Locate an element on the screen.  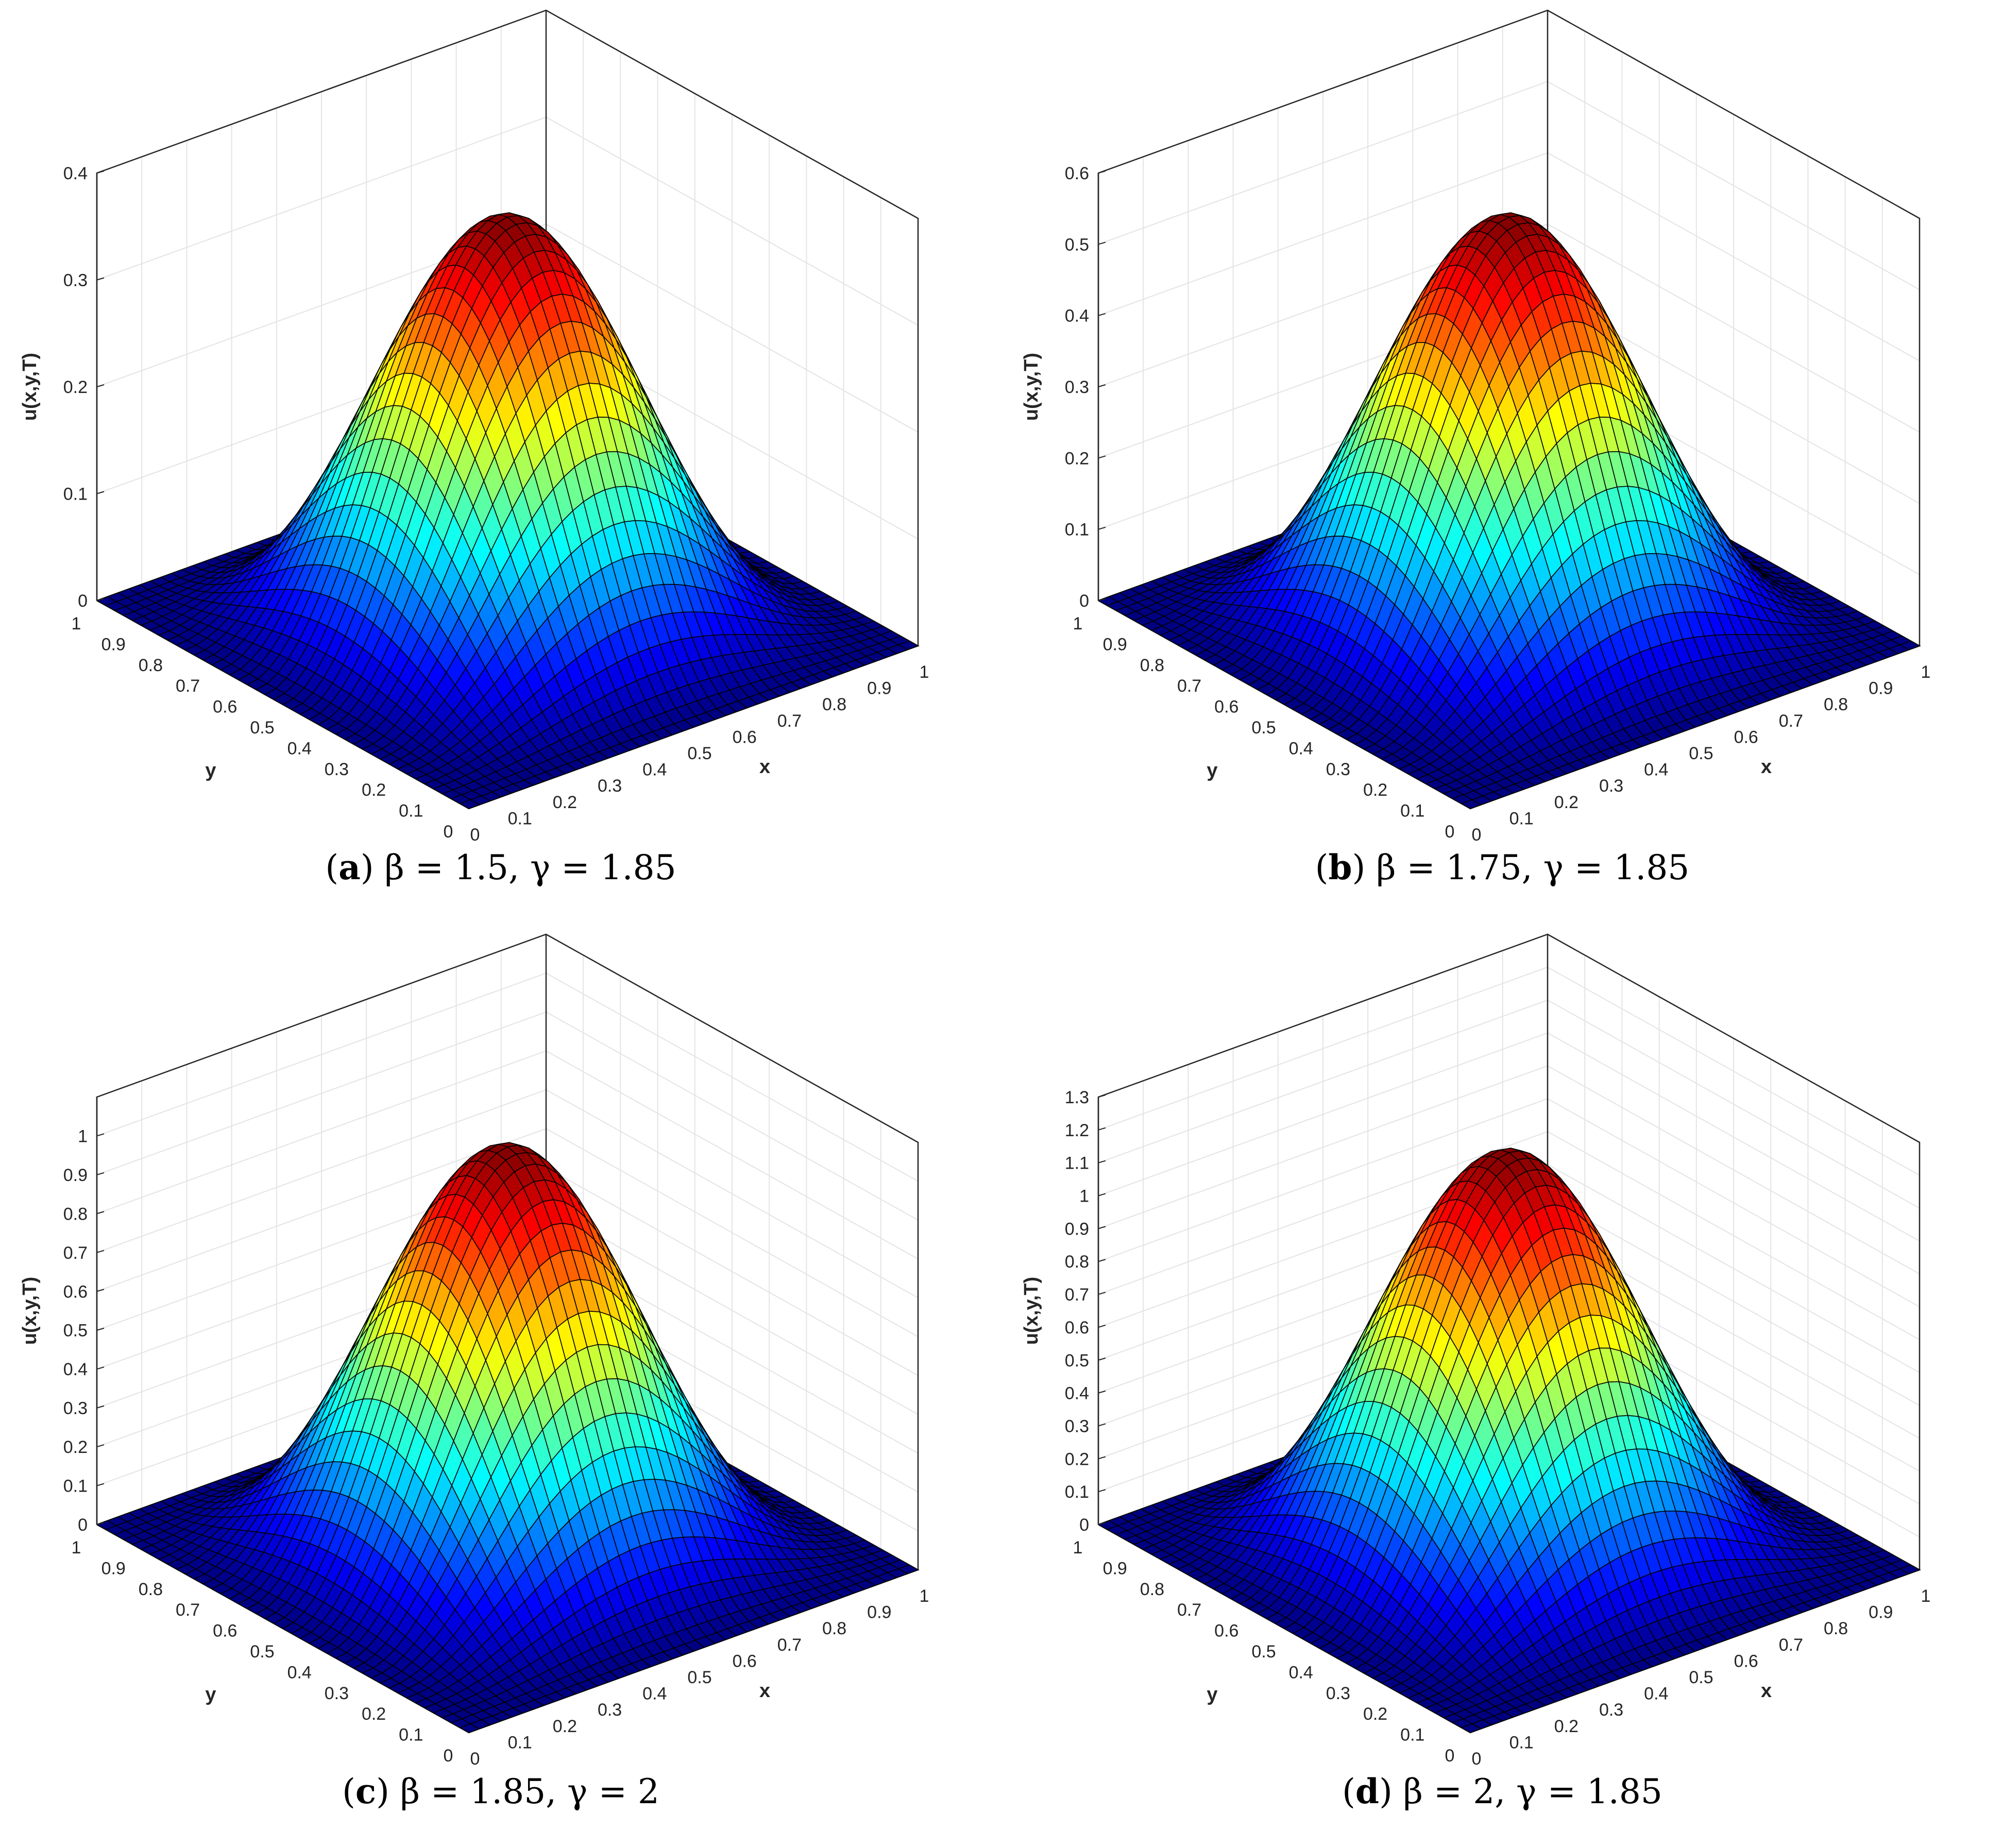
caption-label-a: a is located at coordinates (350, 867).